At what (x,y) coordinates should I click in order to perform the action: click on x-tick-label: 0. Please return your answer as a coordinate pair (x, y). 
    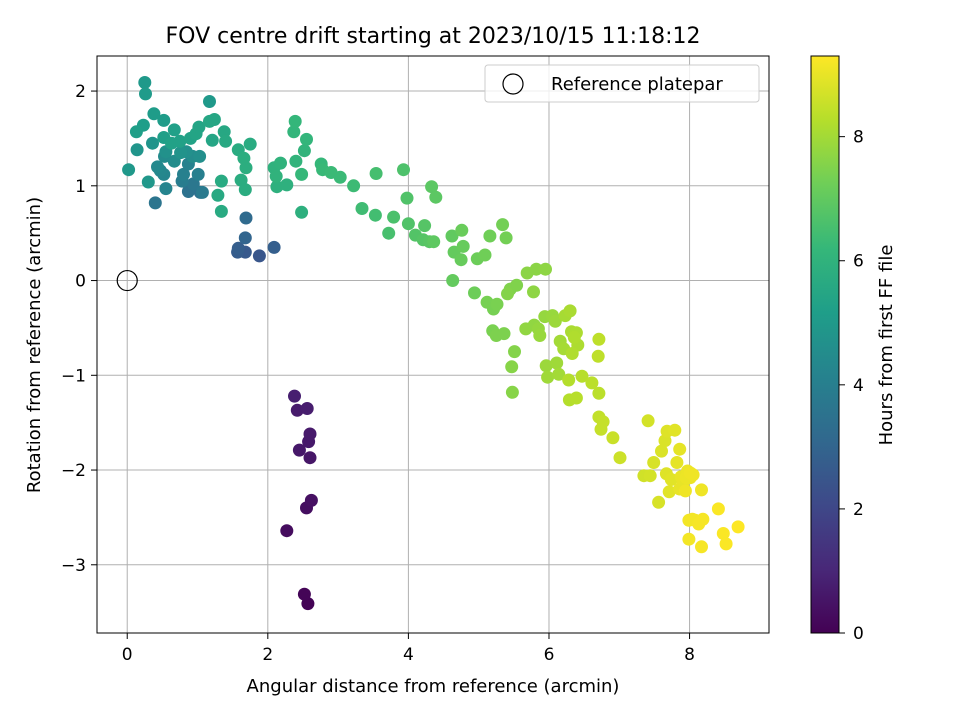
    Looking at the image, I should click on (127, 655).